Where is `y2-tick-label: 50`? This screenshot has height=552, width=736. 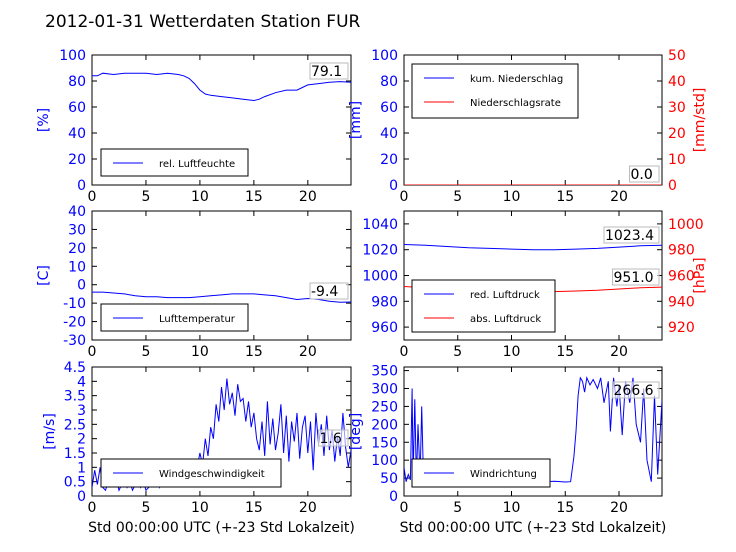
y2-tick-label: 50 is located at coordinates (677, 56).